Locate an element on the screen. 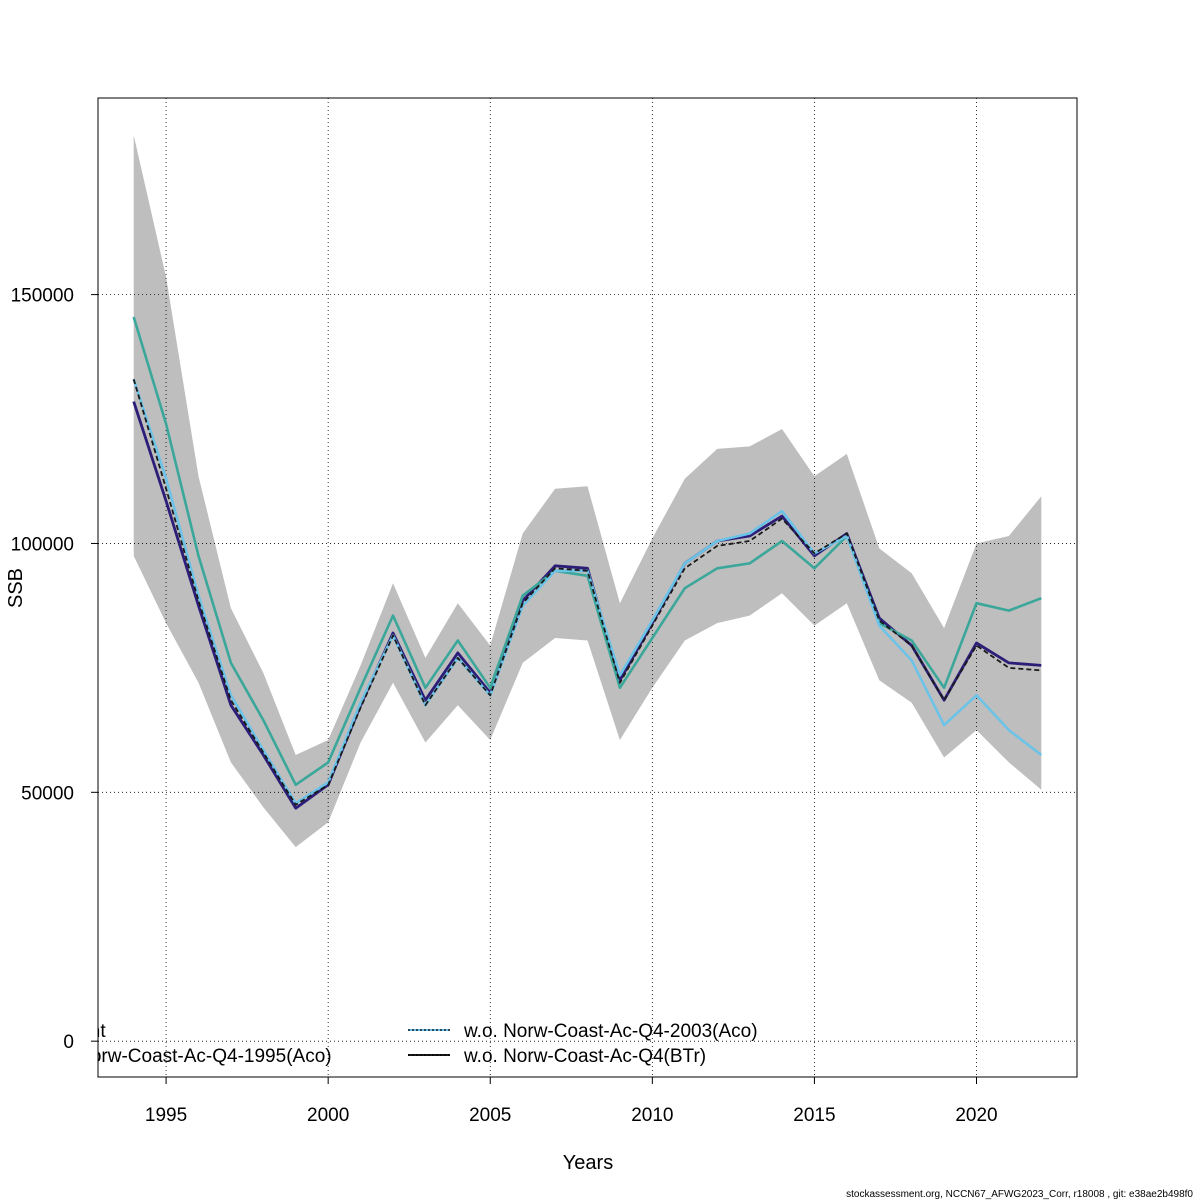  legend-label-3: w.o. Norw-Coast-Ac-Q4-2003(Aco) is located at coordinates (610, 1031).